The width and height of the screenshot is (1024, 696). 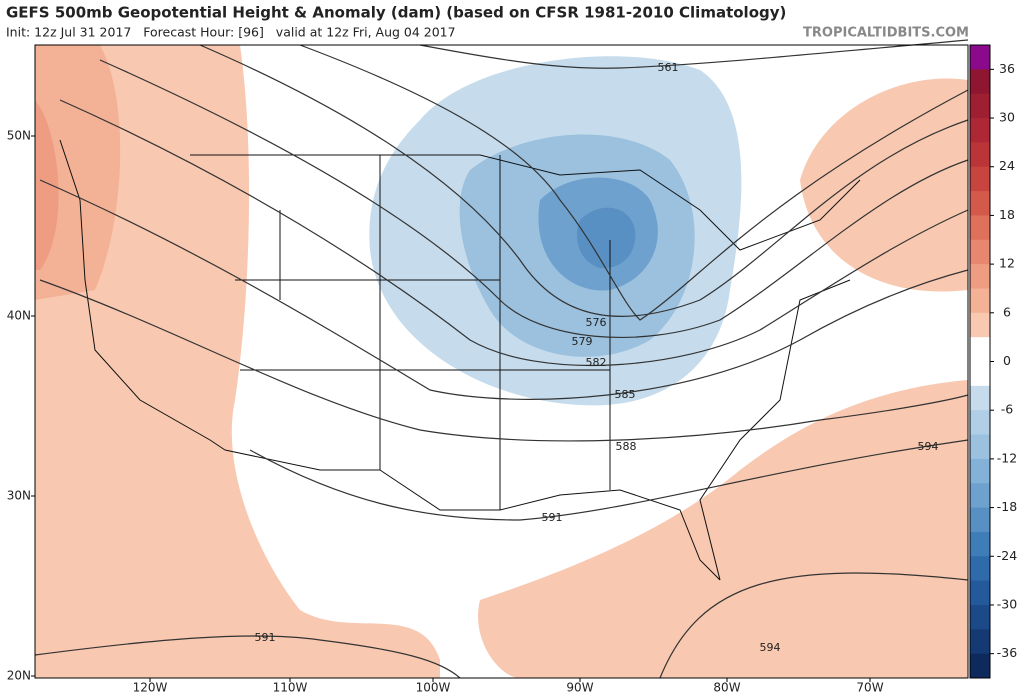 I want to click on contour-label: 585, so click(x=625, y=394).